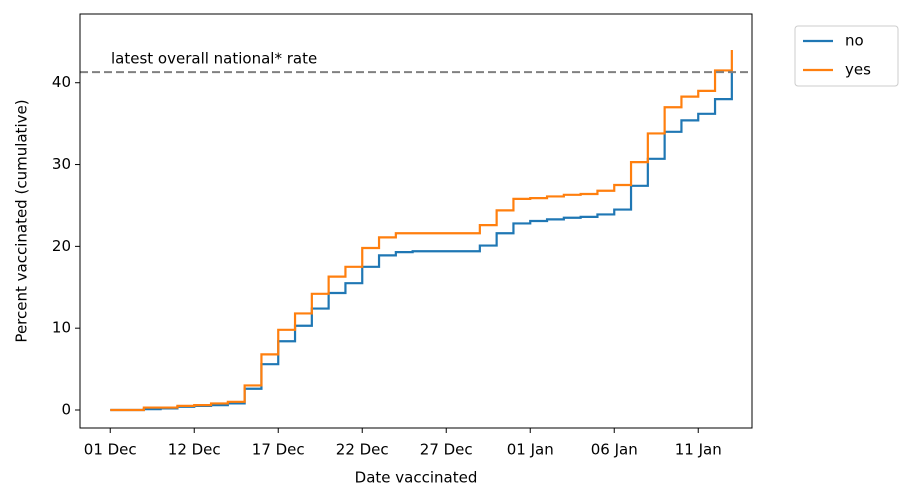  Describe the element at coordinates (214, 59) in the screenshot. I see `reference-label: latest overall national* rate` at that location.